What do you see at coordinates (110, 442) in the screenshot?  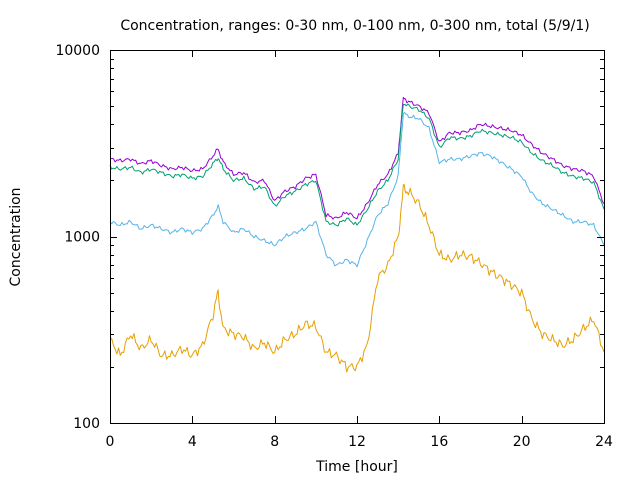 I see `x-tick-label: 0` at bounding box center [110, 442].